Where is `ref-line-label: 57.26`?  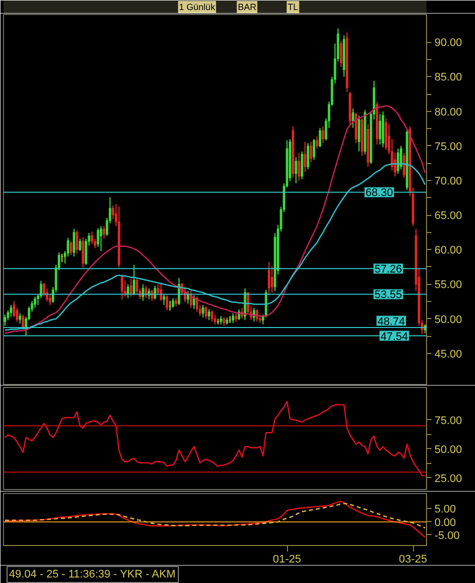 ref-line-label: 57.26 is located at coordinates (388, 270).